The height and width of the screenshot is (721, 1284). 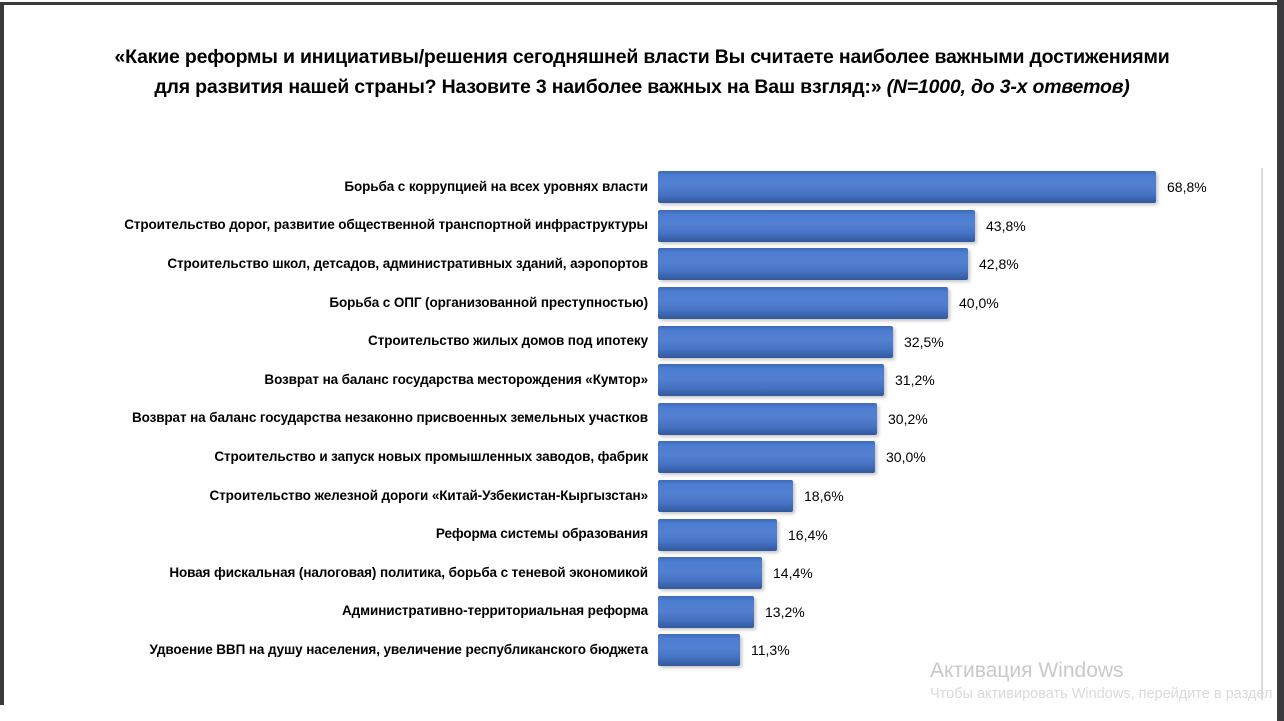 What do you see at coordinates (964, 418) in the screenshot?
I see `bar-area: 30,2%` at bounding box center [964, 418].